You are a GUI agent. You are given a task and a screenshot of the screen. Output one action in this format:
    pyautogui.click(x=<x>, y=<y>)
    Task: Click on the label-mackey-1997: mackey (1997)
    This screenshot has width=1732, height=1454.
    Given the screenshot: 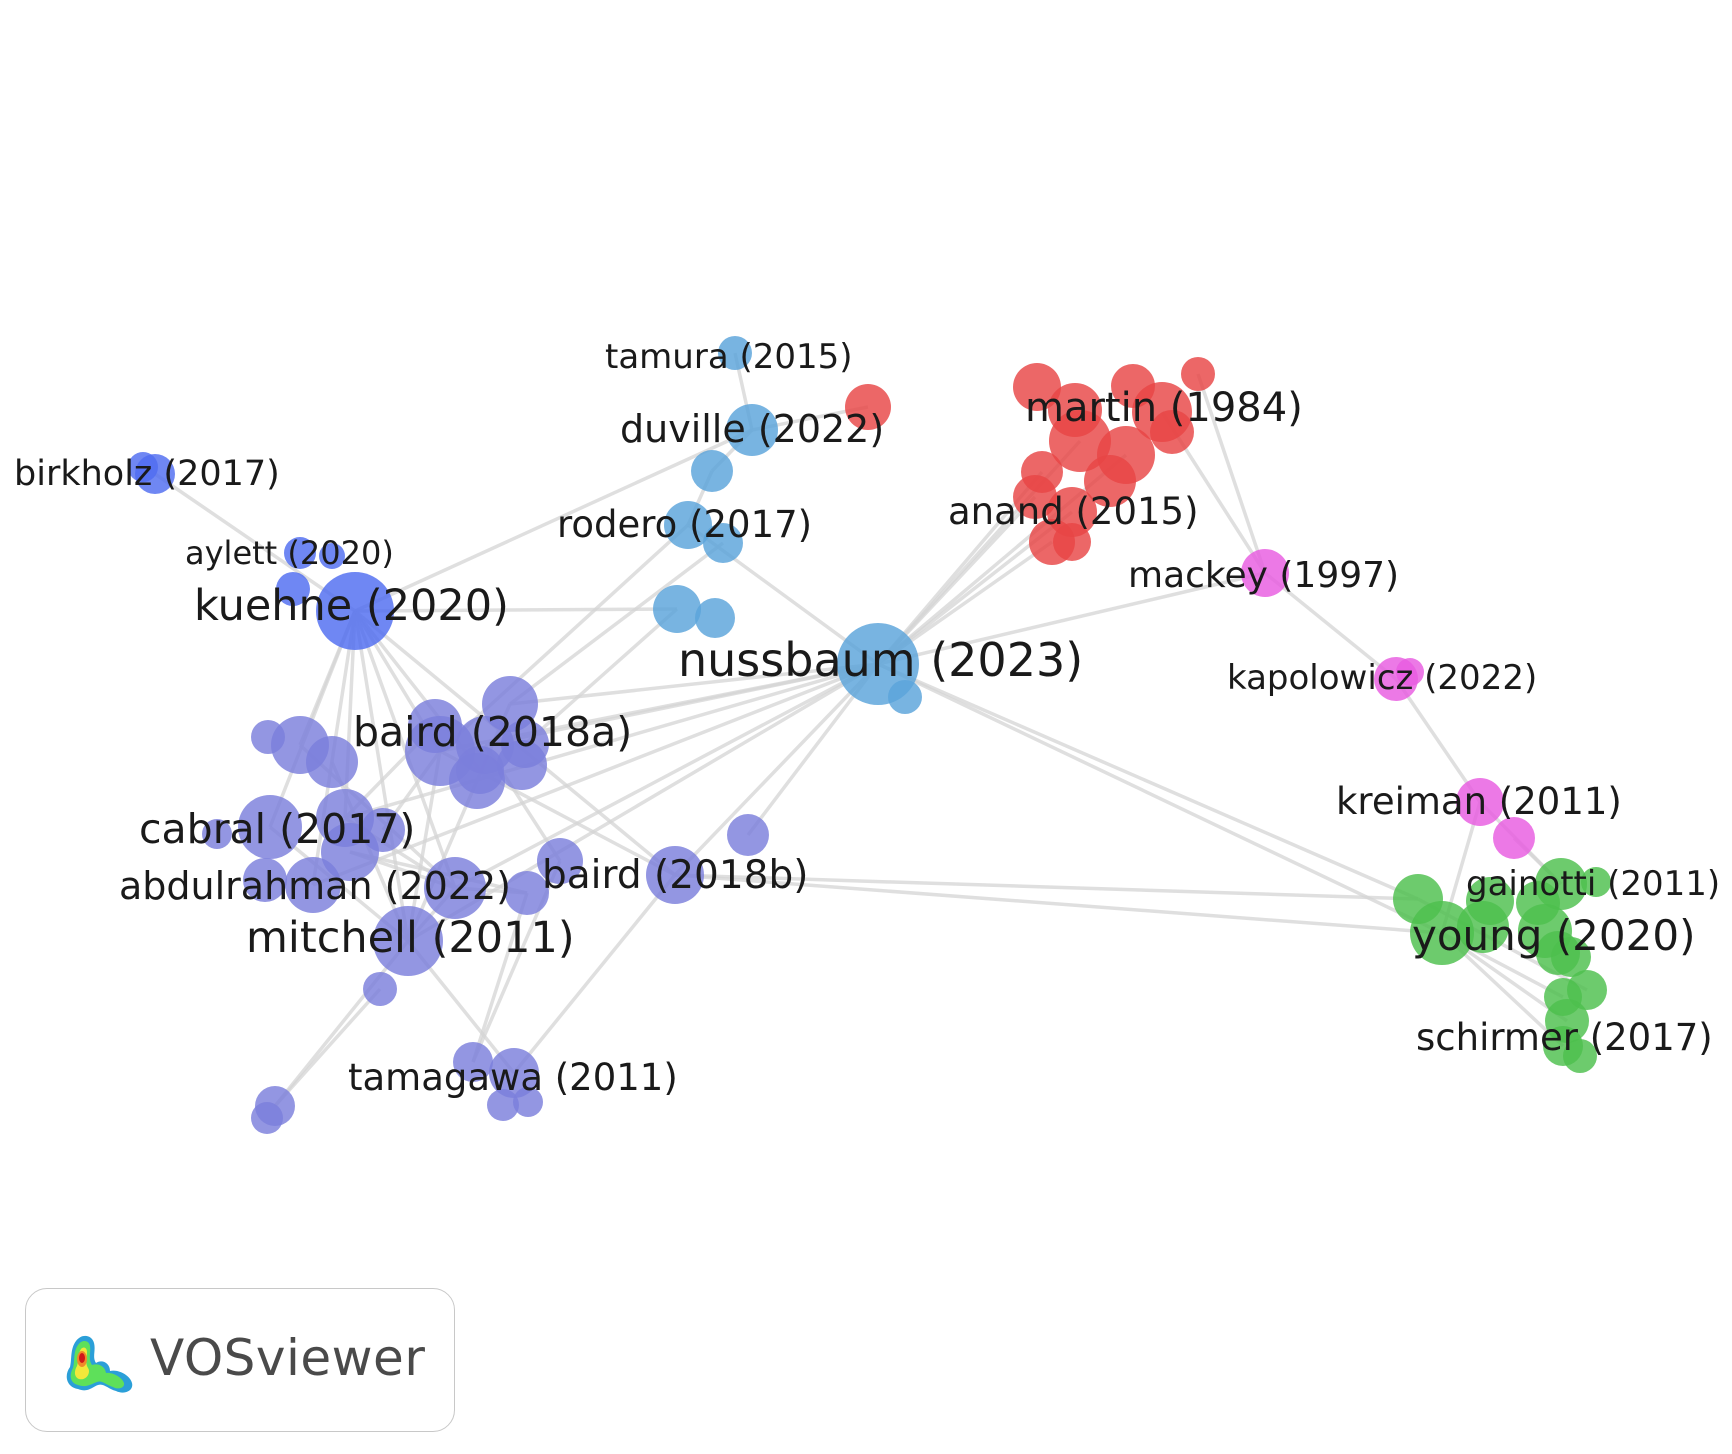 What is the action you would take?
    pyautogui.click(x=1263, y=575)
    